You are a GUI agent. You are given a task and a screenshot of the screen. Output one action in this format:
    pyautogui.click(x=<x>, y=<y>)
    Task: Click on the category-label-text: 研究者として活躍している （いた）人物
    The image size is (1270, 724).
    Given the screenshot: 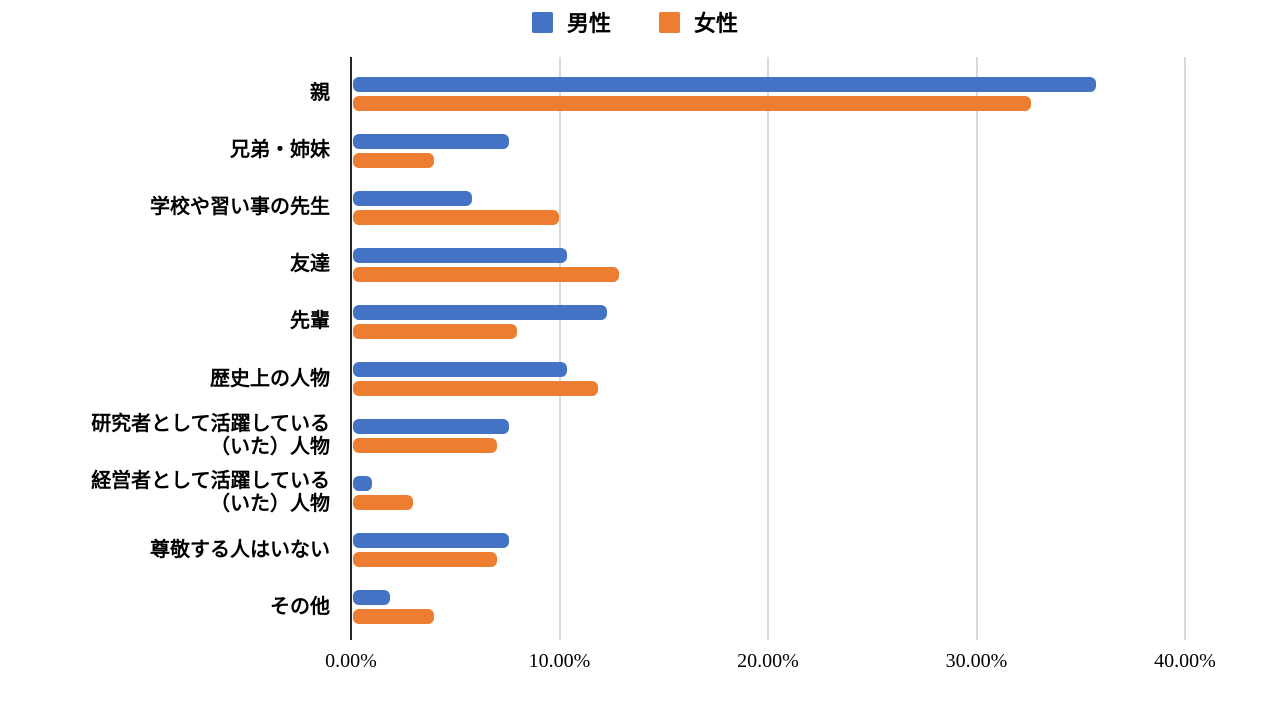 What is the action you would take?
    pyautogui.click(x=210, y=436)
    